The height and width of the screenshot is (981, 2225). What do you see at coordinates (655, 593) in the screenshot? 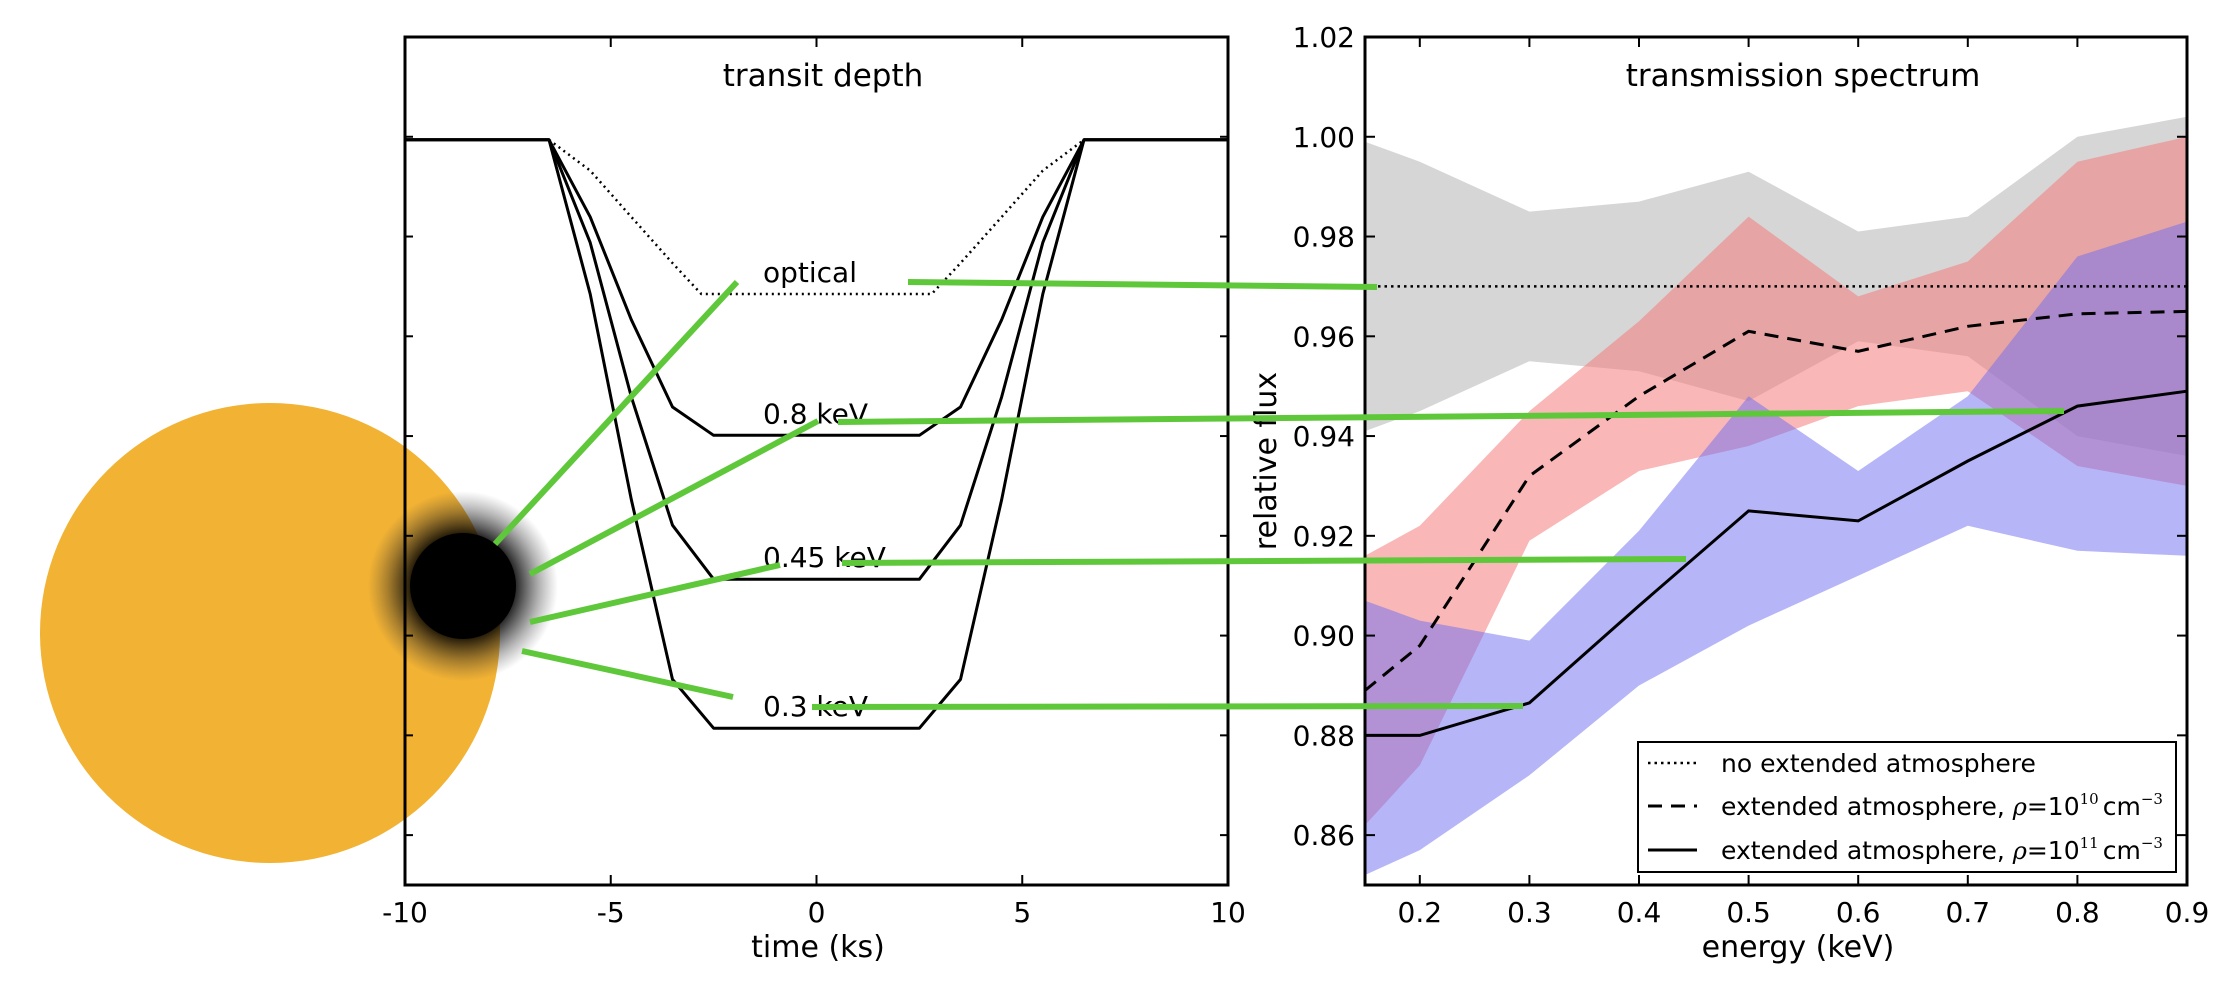
I see `connector-planet-to-045kev` at bounding box center [655, 593].